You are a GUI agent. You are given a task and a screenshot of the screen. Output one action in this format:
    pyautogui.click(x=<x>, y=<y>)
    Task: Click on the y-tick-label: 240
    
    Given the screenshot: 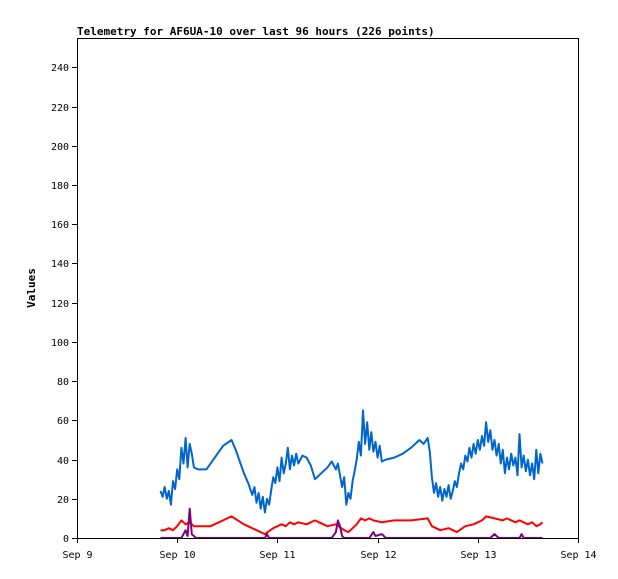 What is the action you would take?
    pyautogui.click(x=60, y=68)
    